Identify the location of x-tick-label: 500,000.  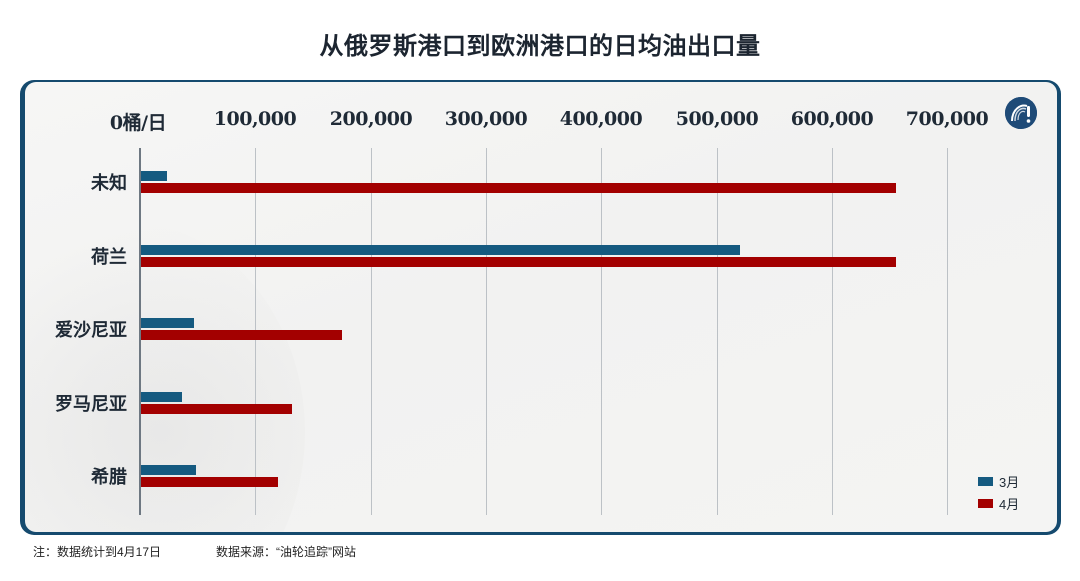
(717, 119).